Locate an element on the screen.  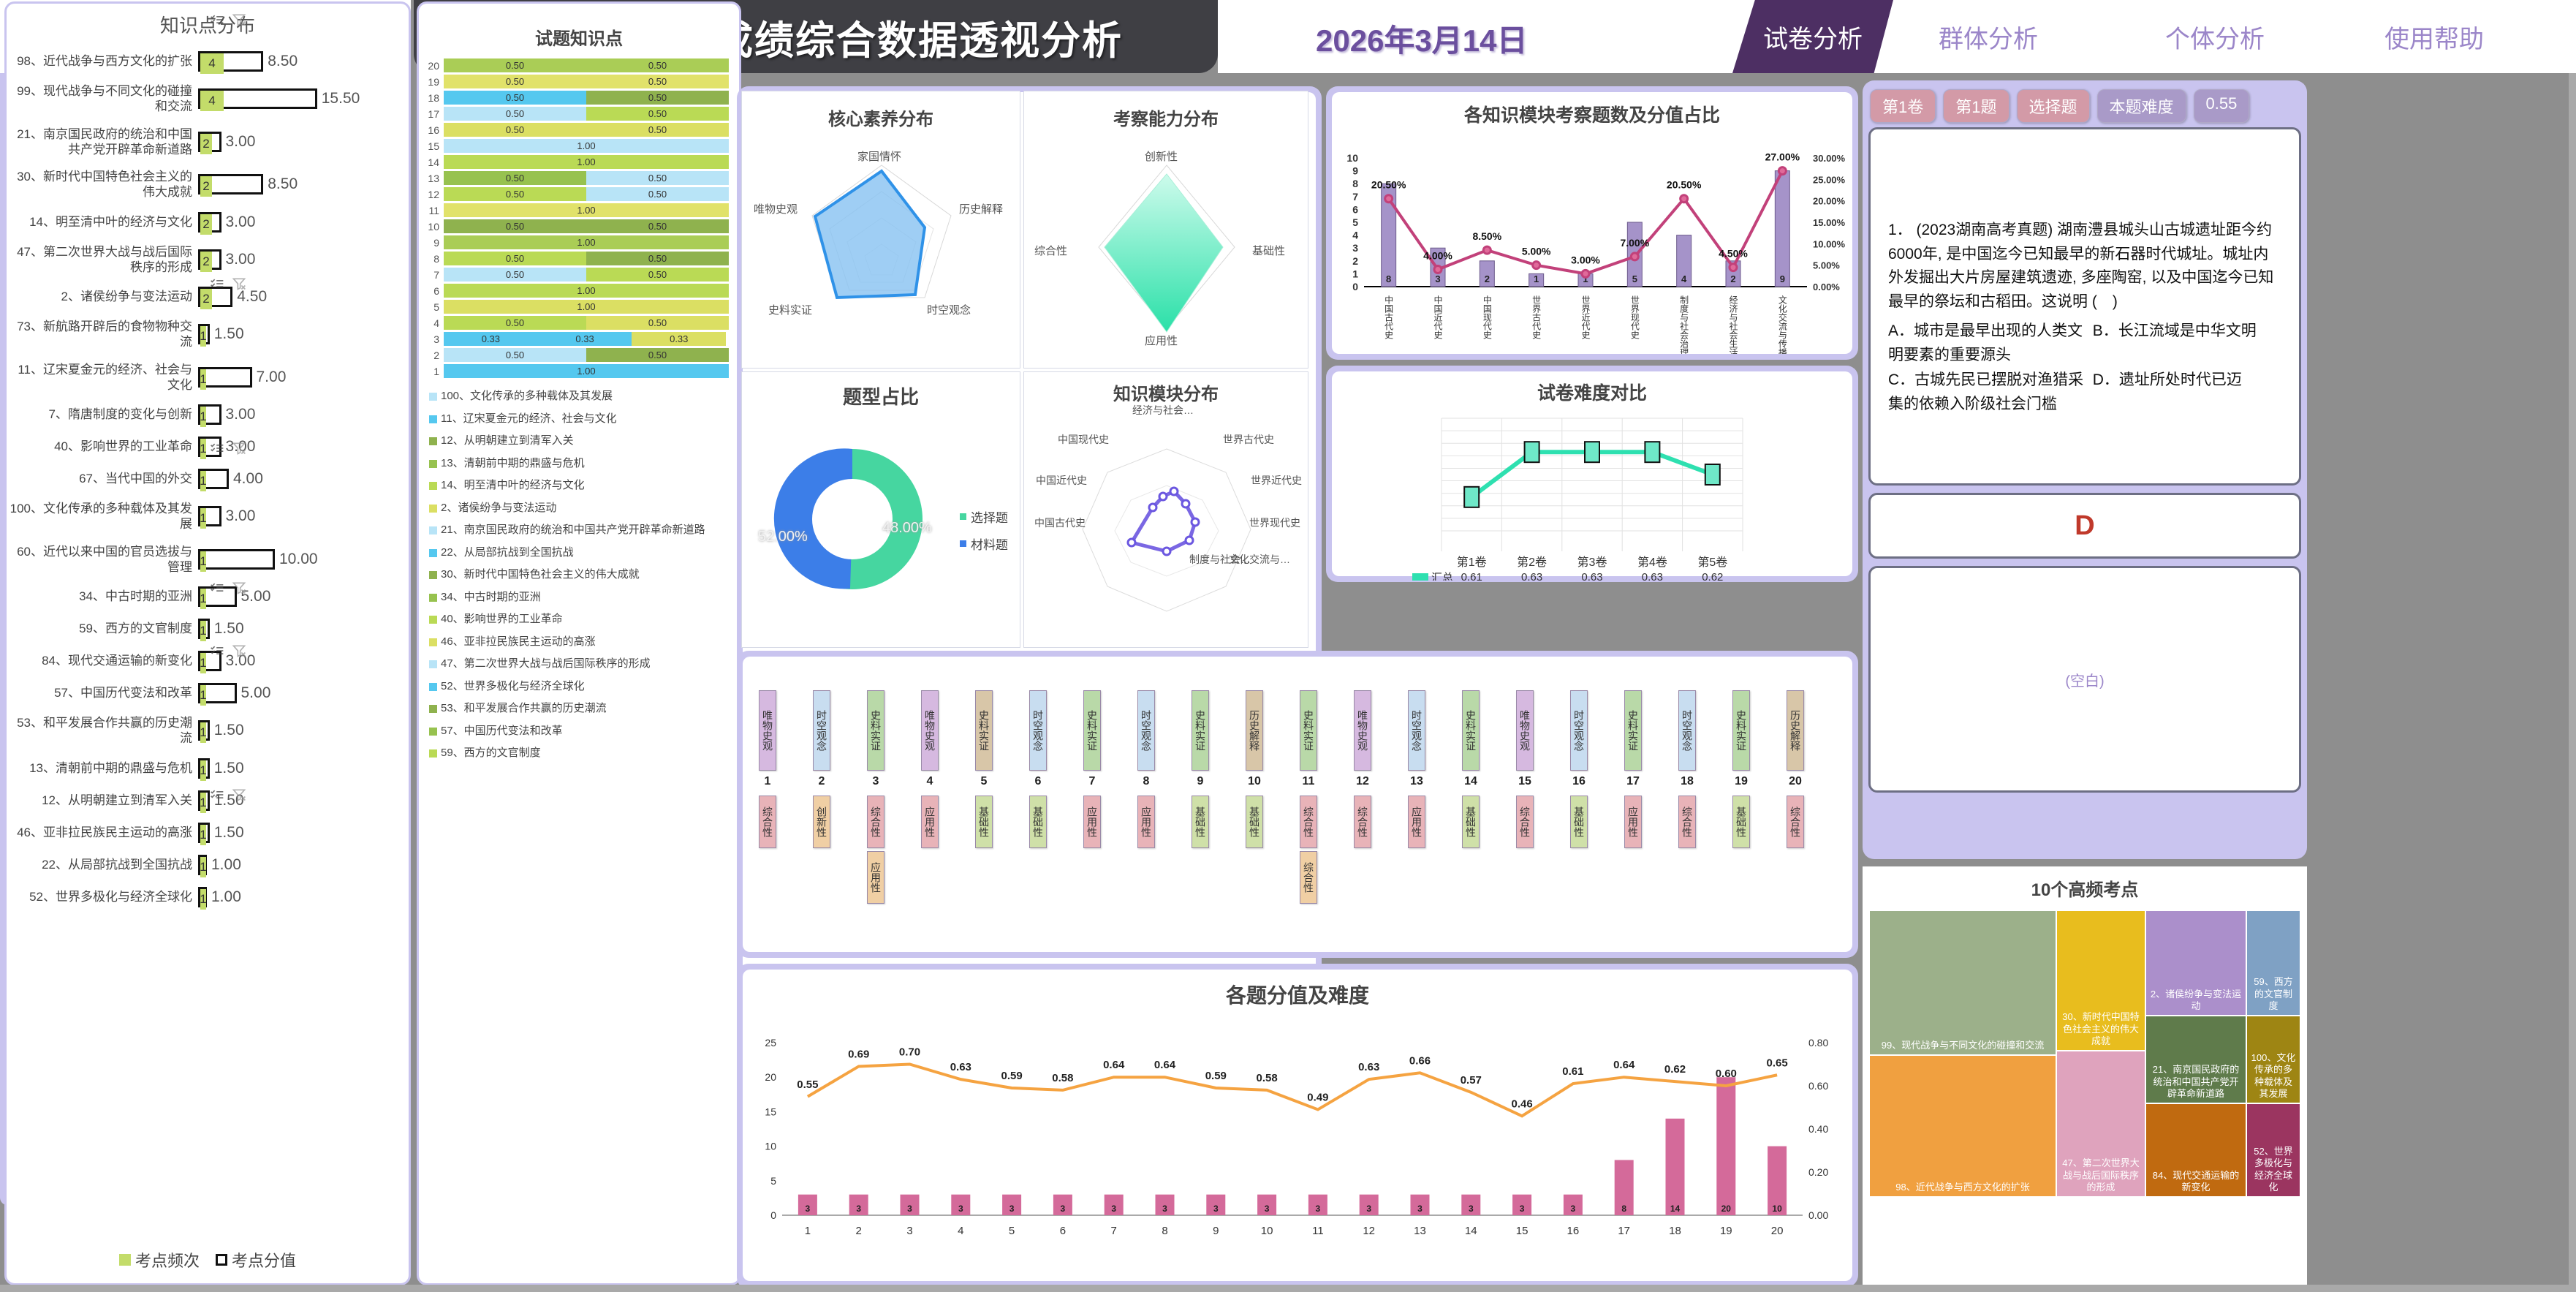
legend-item: 考点分值 is located at coordinates (256, 1260).